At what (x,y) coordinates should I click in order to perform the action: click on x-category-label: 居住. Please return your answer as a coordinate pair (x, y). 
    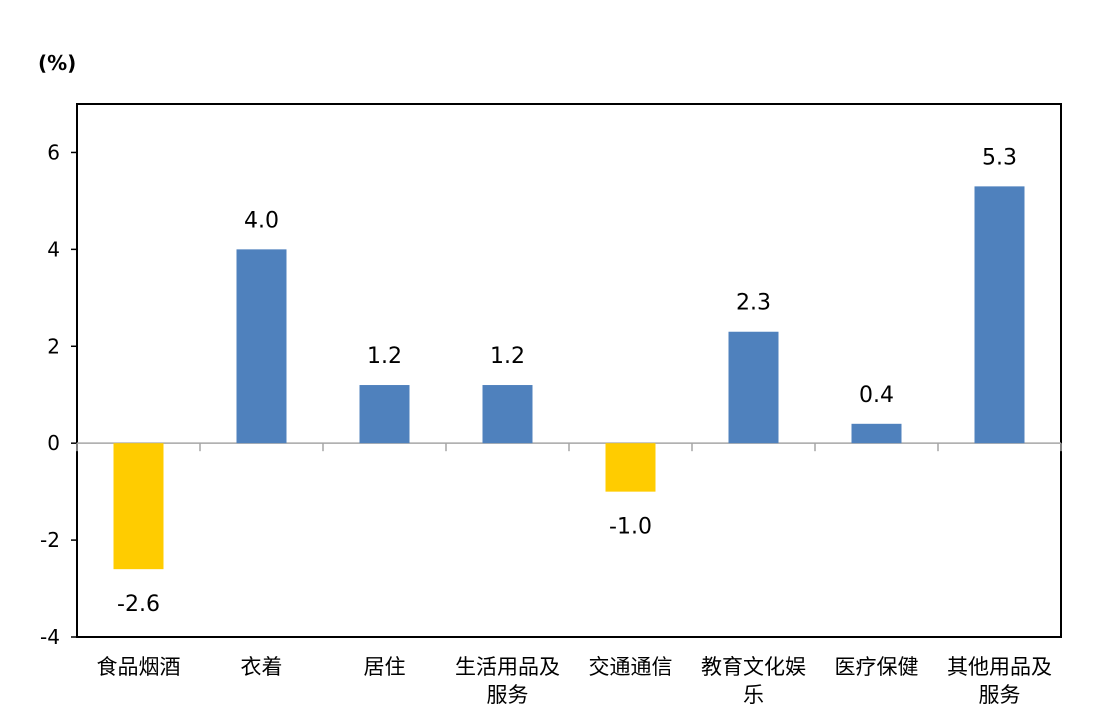
    Looking at the image, I should click on (385, 667).